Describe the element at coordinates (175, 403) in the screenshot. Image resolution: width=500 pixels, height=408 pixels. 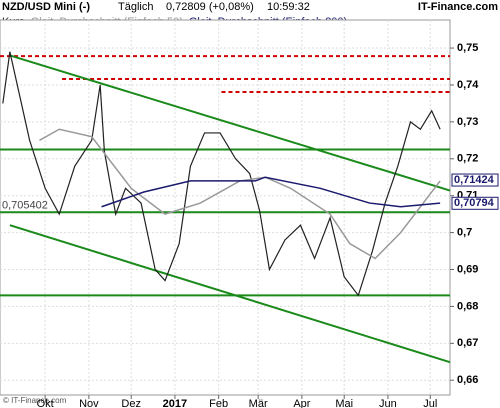
I see `x-tick-label: 2017` at that location.